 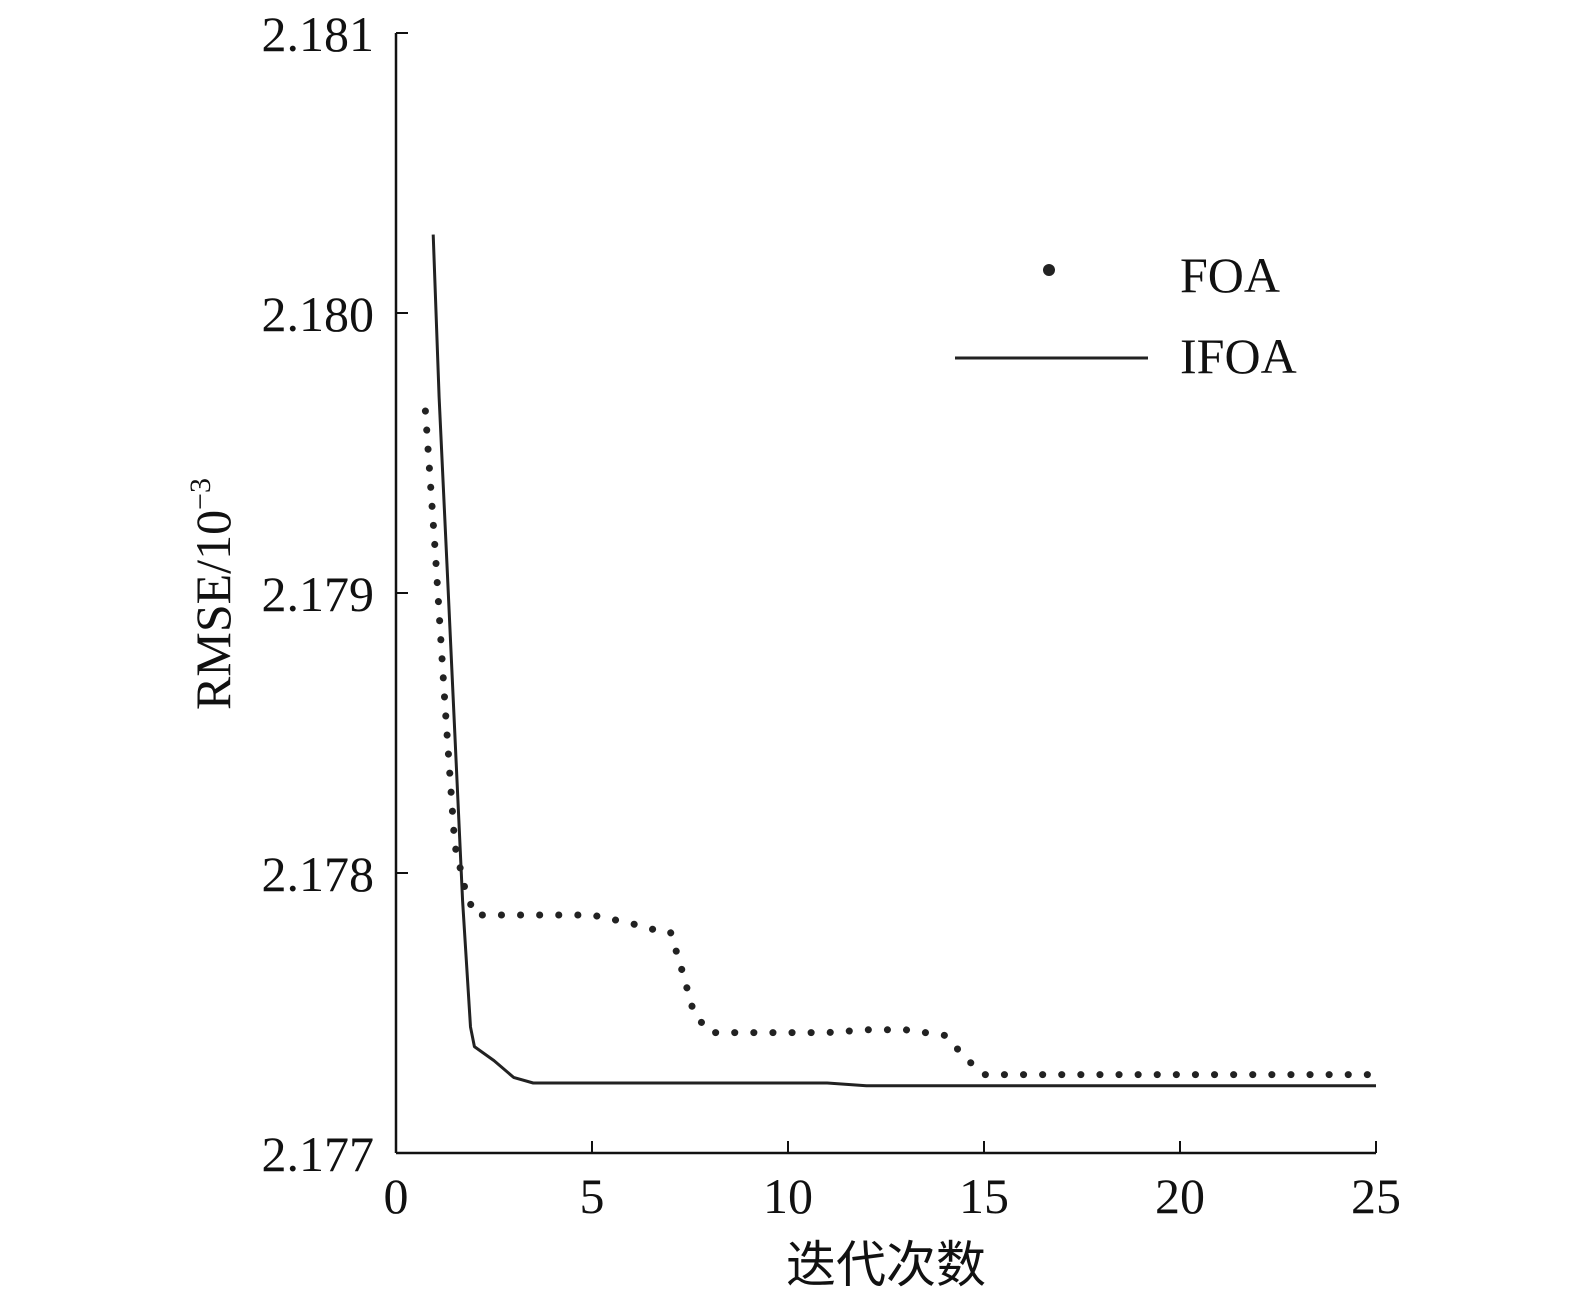 I want to click on legend: FOA IFOA, so click(x=1126, y=315).